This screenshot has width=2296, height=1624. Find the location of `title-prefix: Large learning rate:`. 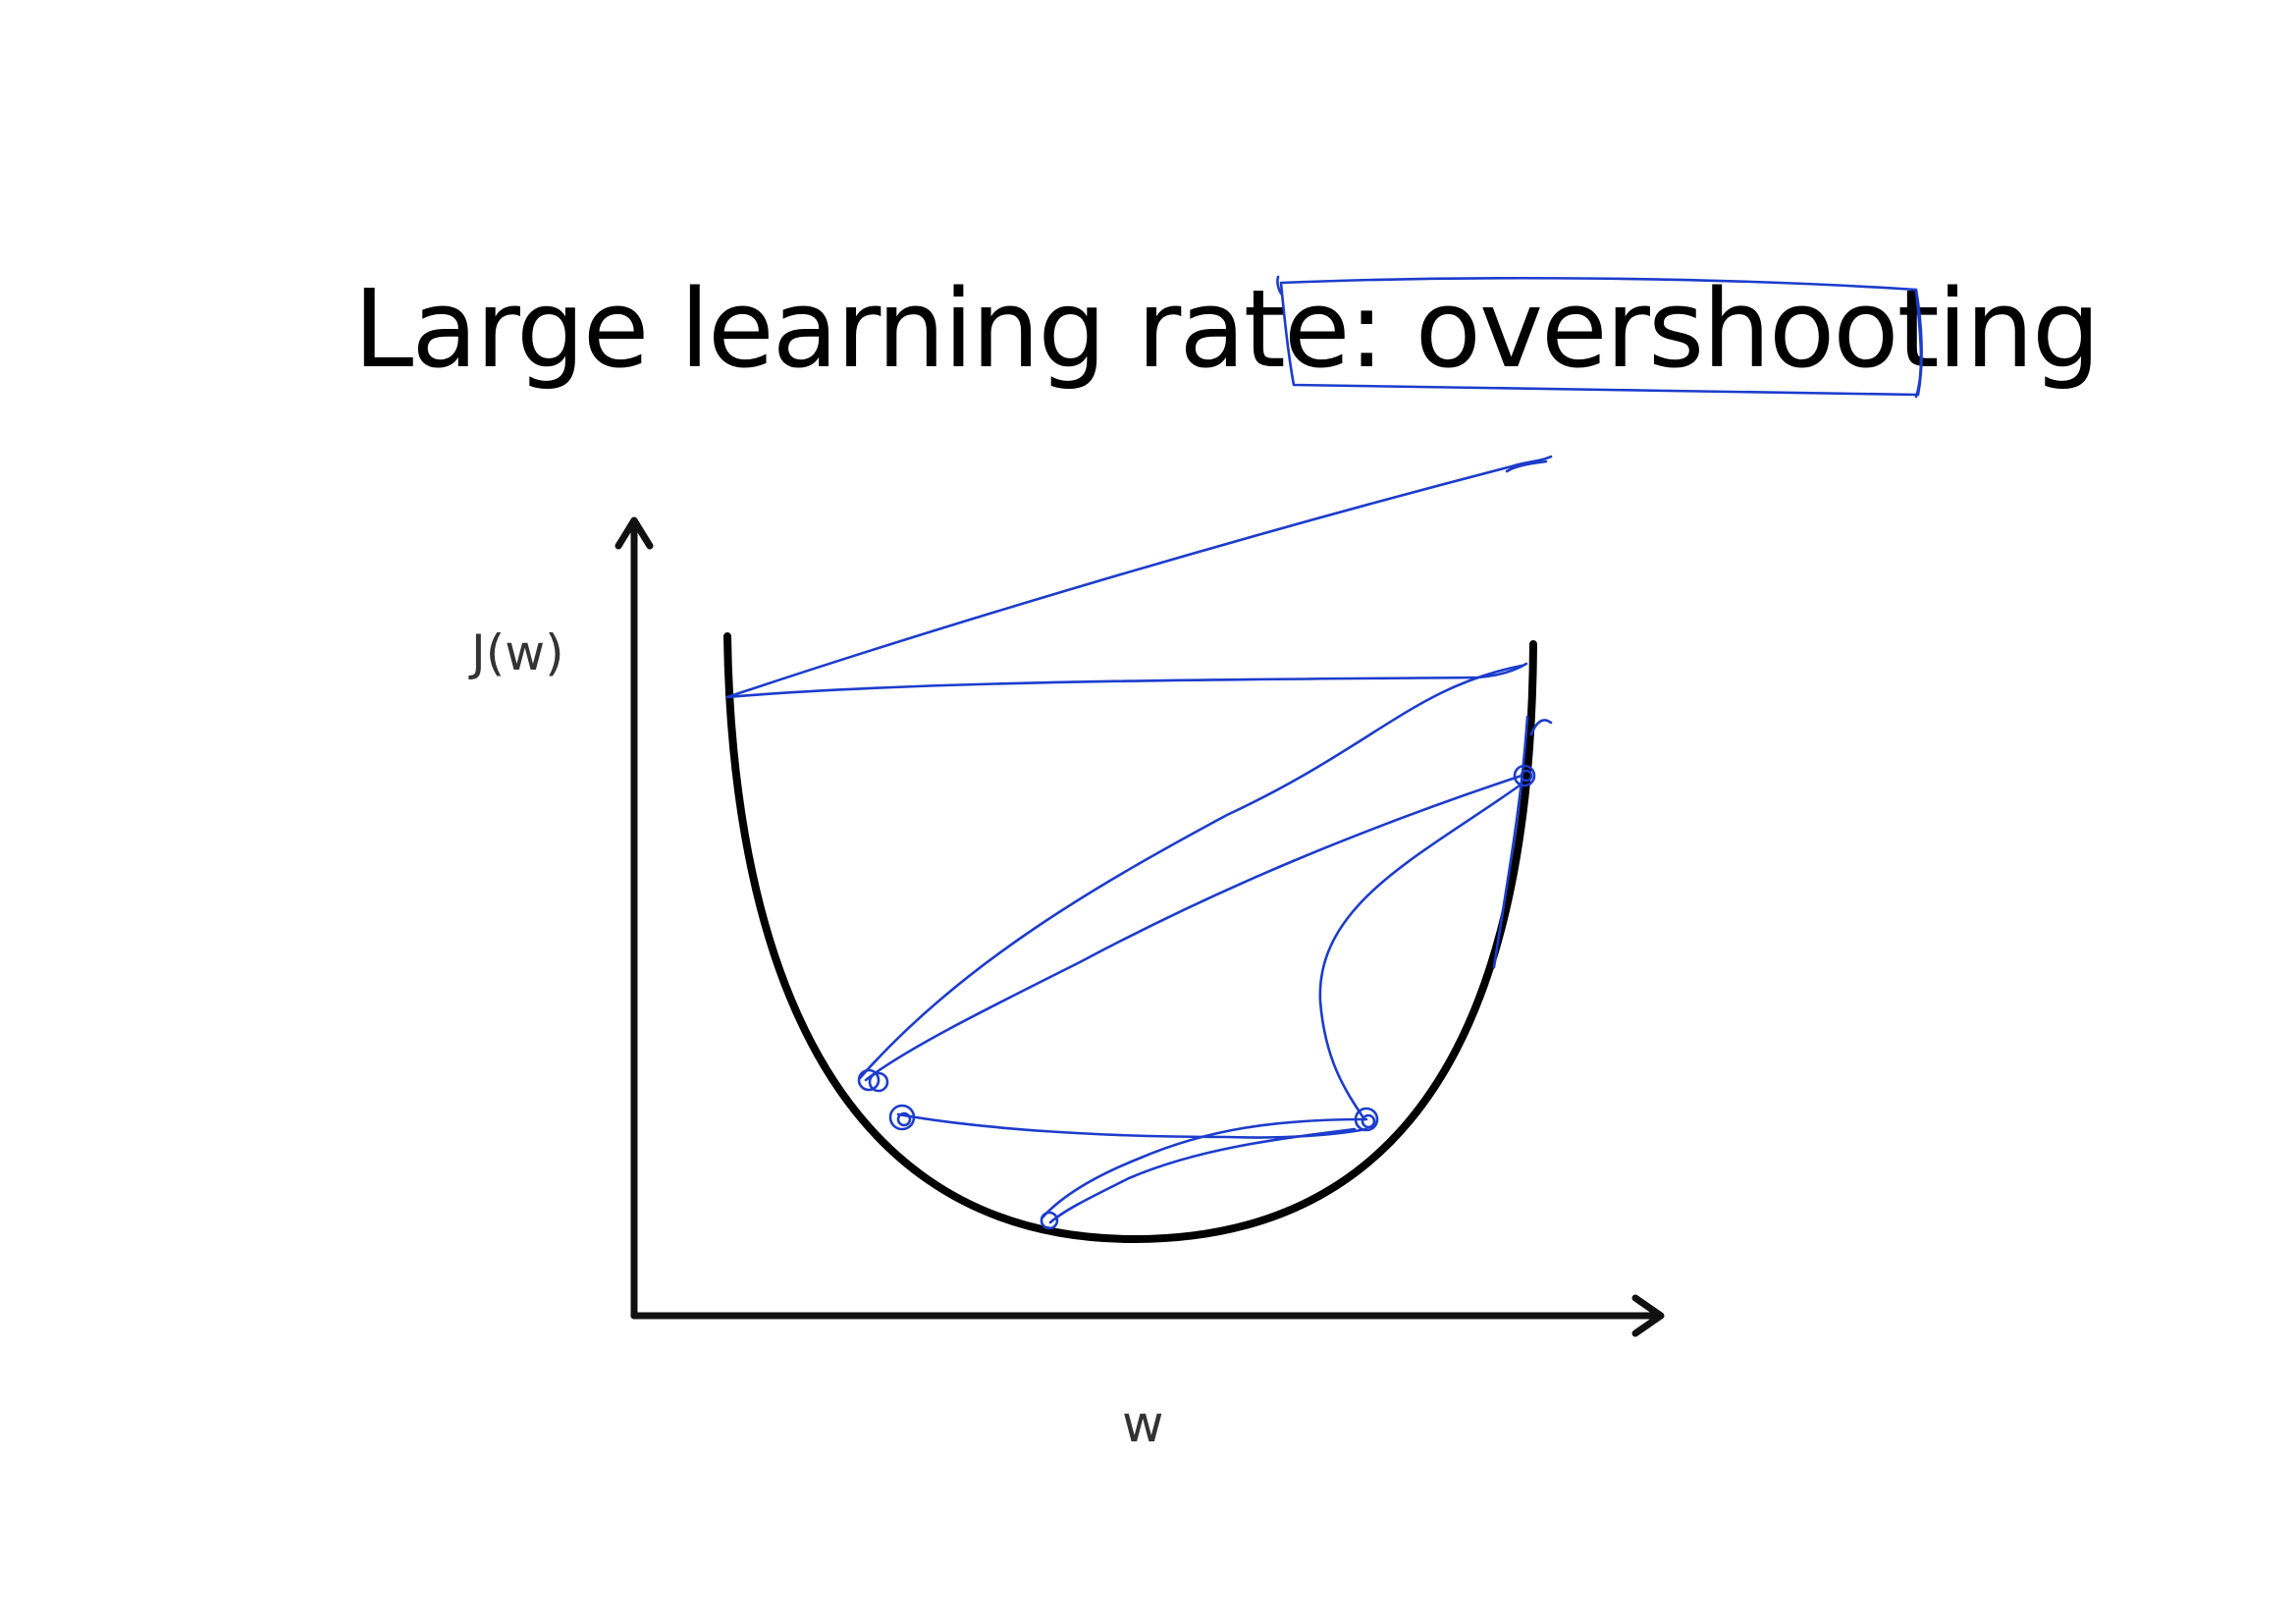

title-prefix: Large learning rate: is located at coordinates (884, 329).